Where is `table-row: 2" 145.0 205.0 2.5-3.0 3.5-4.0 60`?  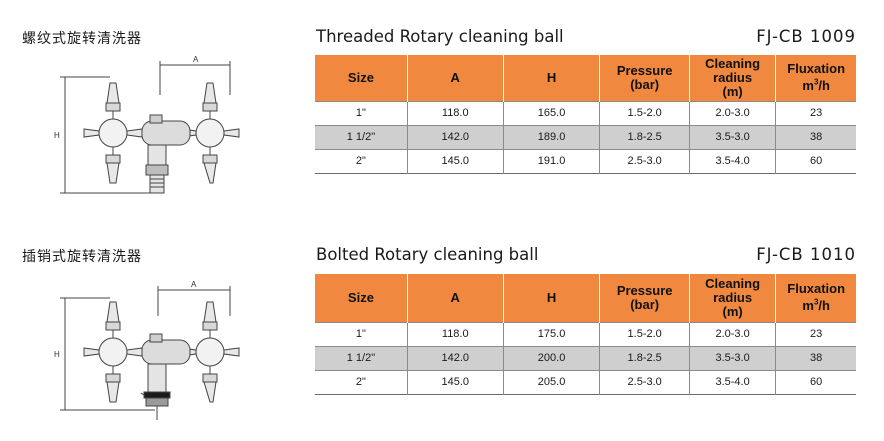 table-row: 2" 145.0 205.0 2.5-3.0 3.5-4.0 60 is located at coordinates (585, 381).